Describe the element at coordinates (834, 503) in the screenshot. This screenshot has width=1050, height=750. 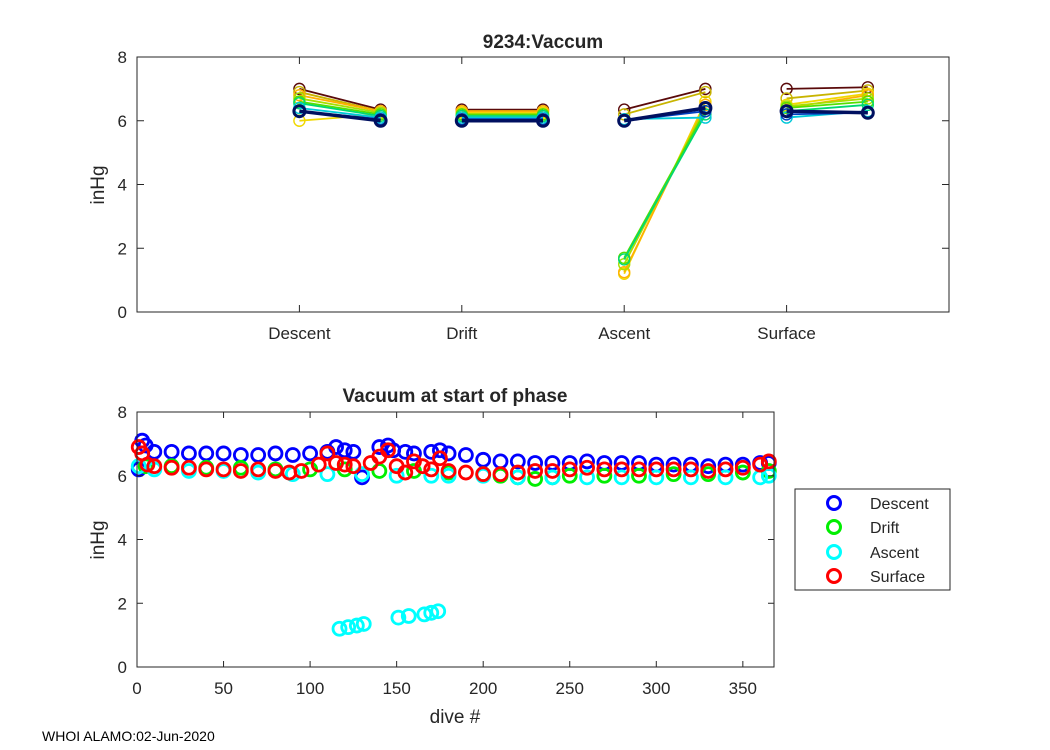
I see `legend-marker-descent` at that location.